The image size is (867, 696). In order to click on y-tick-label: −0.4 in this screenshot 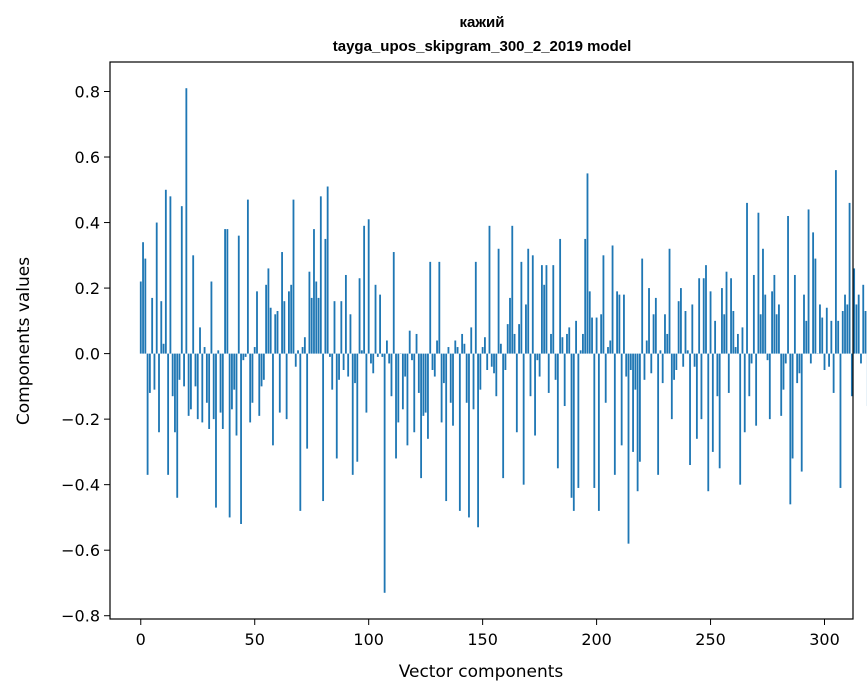, I will do `click(80, 485)`.